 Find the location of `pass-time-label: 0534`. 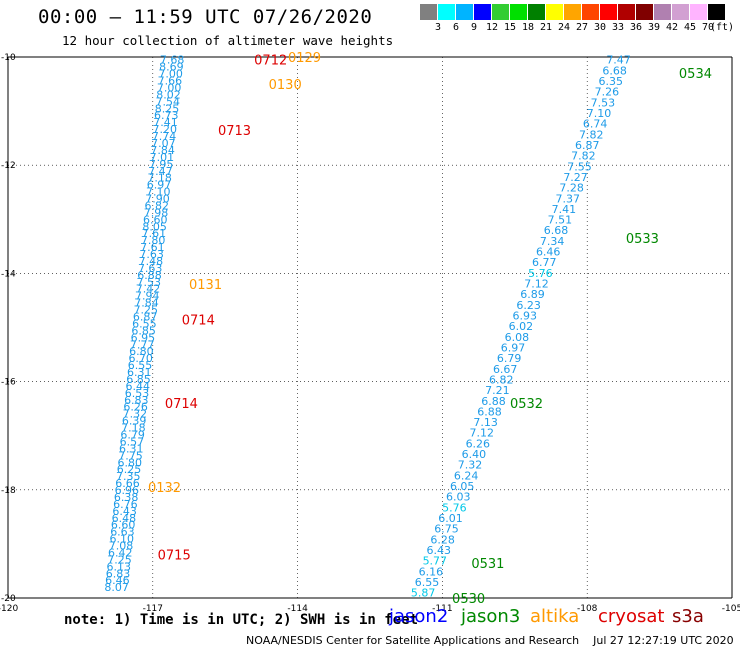

pass-time-label: 0534 is located at coordinates (695, 74).